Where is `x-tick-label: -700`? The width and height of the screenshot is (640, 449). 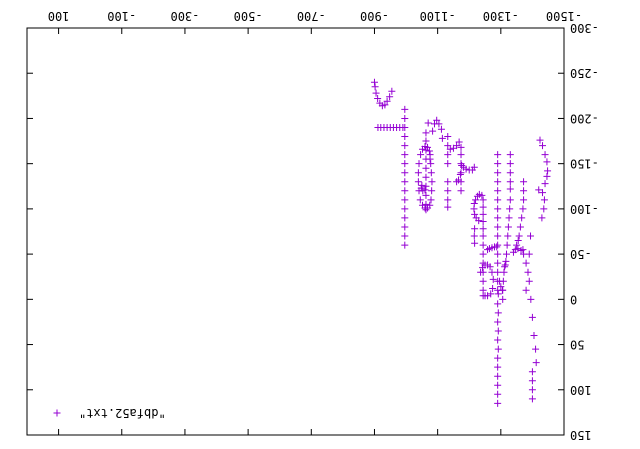 x-tick-label: -700 is located at coordinates (311, 16).